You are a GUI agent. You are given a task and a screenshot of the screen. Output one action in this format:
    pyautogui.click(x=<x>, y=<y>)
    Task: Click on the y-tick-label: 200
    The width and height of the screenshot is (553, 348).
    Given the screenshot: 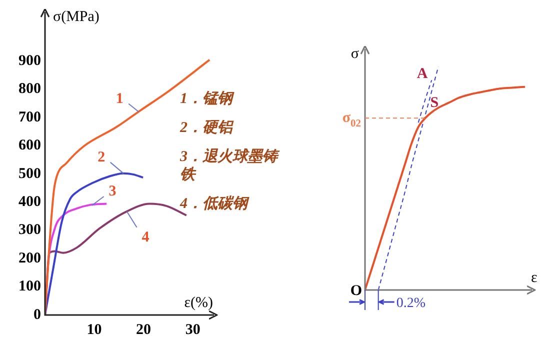 What is the action you would take?
    pyautogui.click(x=29, y=258)
    